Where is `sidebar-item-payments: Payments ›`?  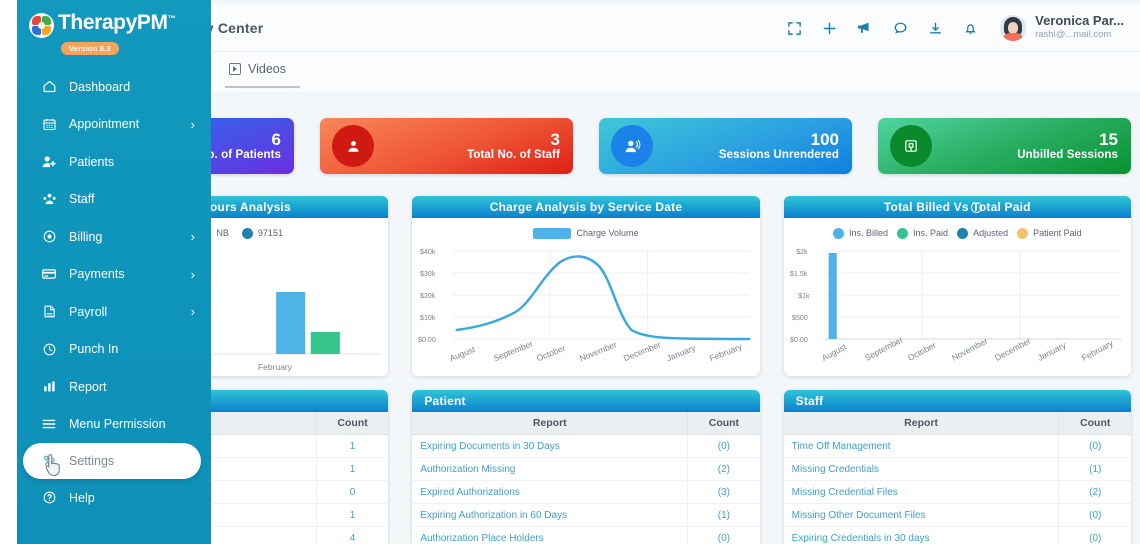
sidebar-item-payments: Payments › is located at coordinates (114, 275).